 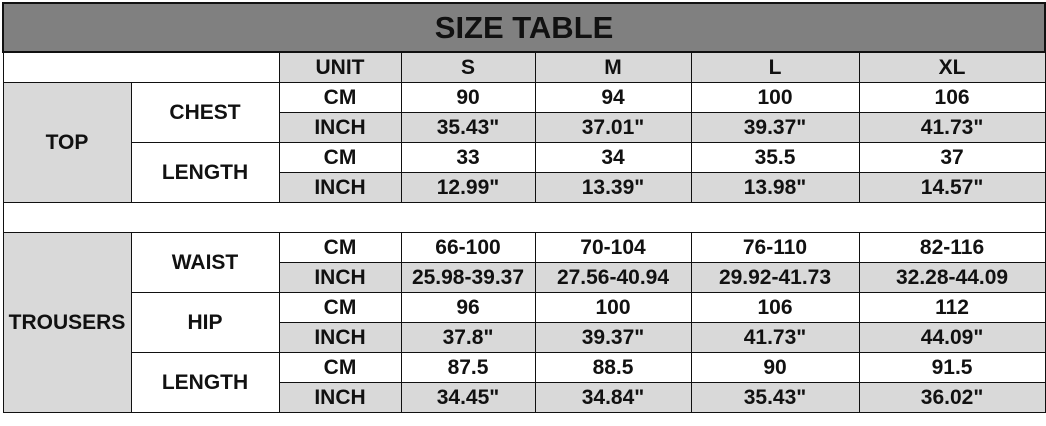 What do you see at coordinates (340, 67) in the screenshot?
I see `header-unit: UNIT` at bounding box center [340, 67].